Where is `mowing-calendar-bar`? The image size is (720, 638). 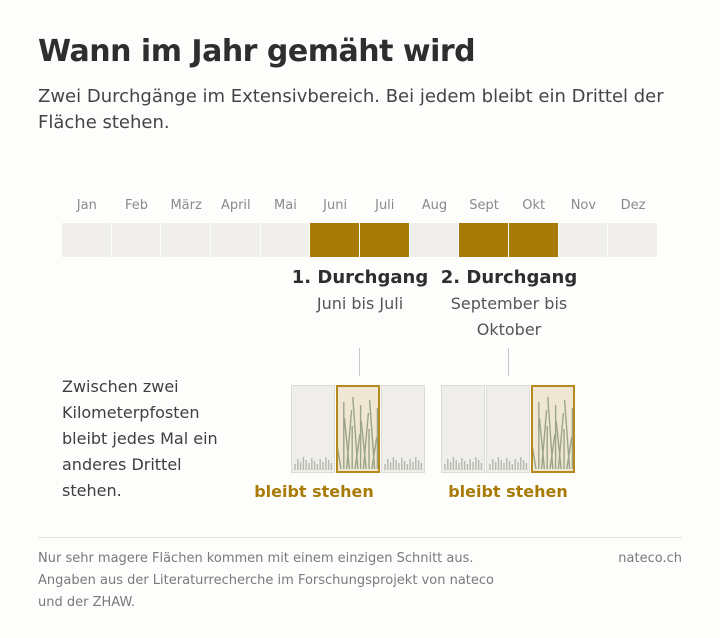 mowing-calendar-bar is located at coordinates (360, 240).